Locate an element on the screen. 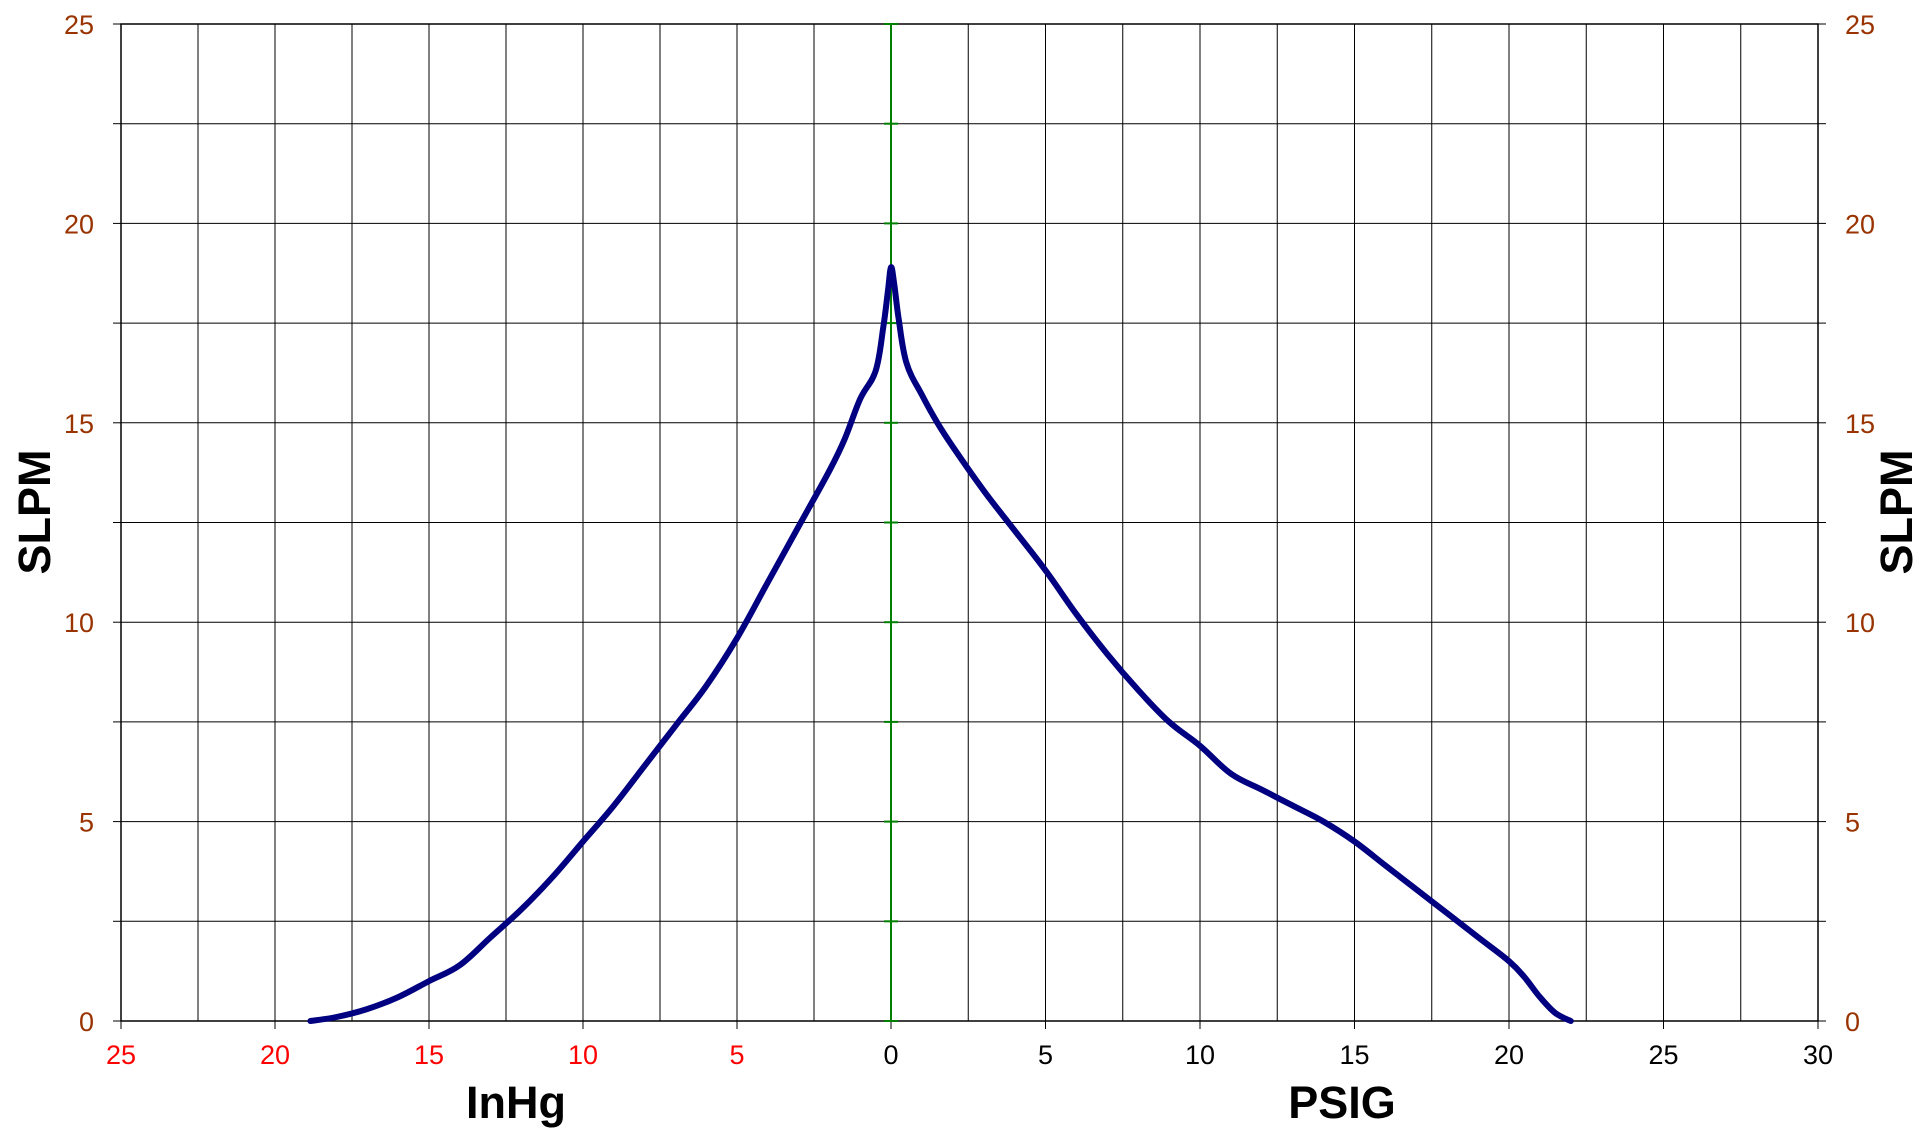 Image resolution: width=1929 pixels, height=1148 pixels. y-tick-label-right: 25 is located at coordinates (1860, 25).